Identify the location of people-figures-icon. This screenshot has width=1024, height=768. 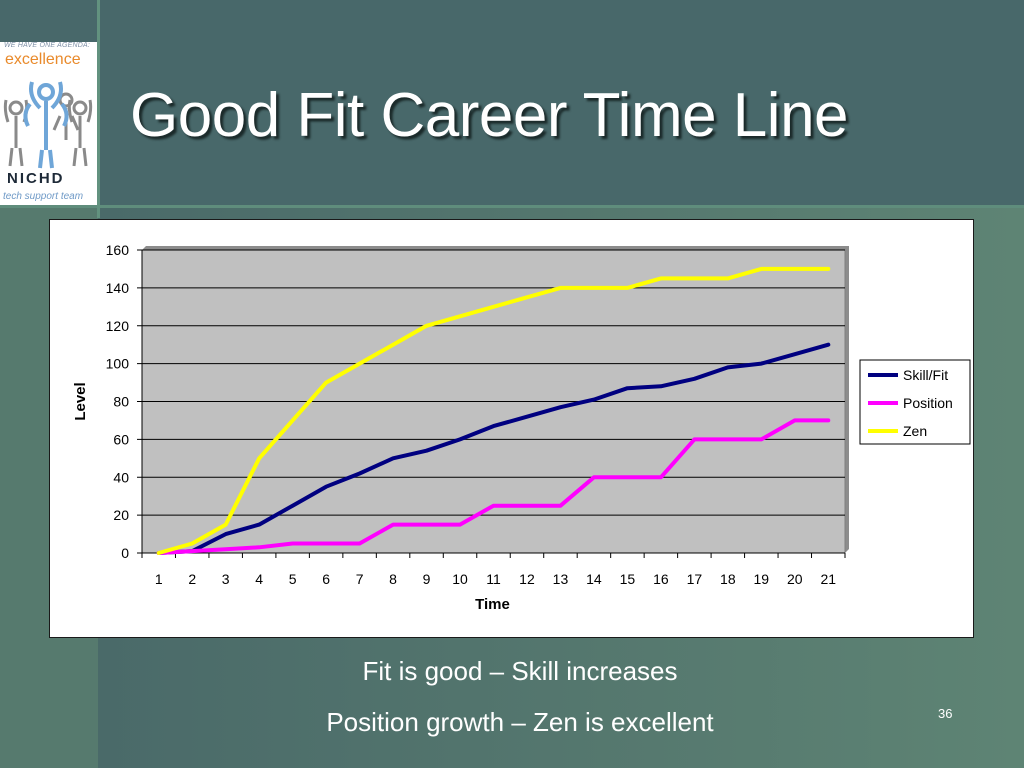
(48, 125).